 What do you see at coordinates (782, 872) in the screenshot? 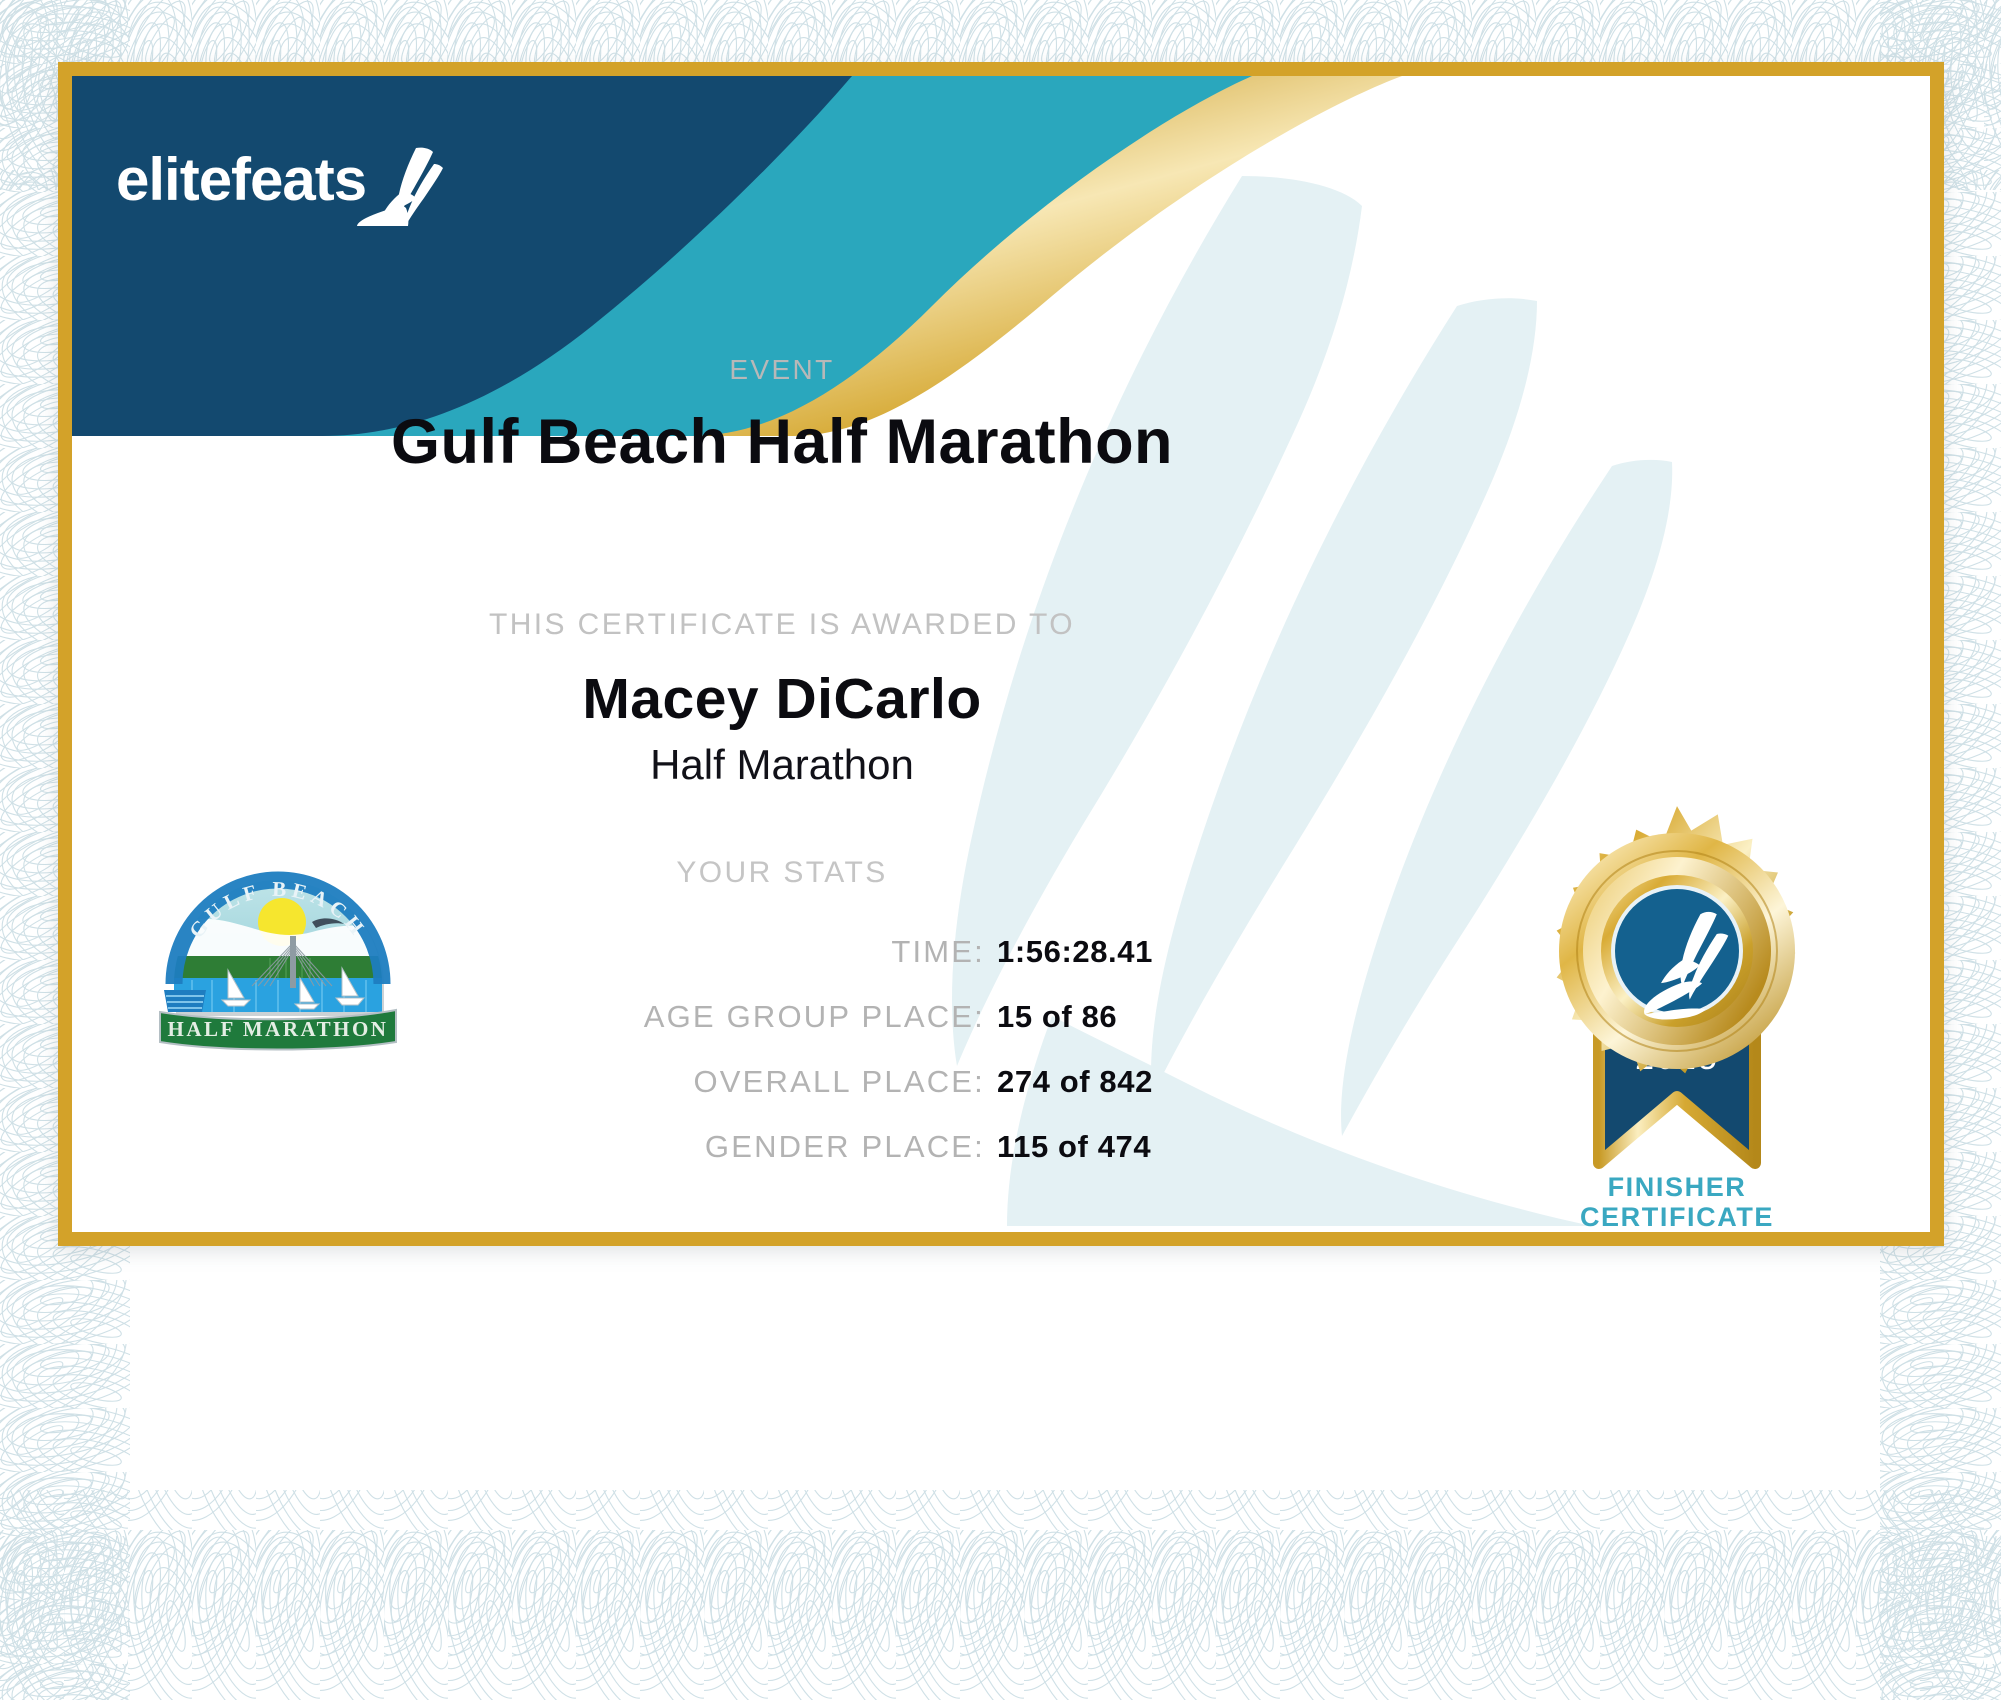
I see `your-stats-label: YOUR STATS` at bounding box center [782, 872].